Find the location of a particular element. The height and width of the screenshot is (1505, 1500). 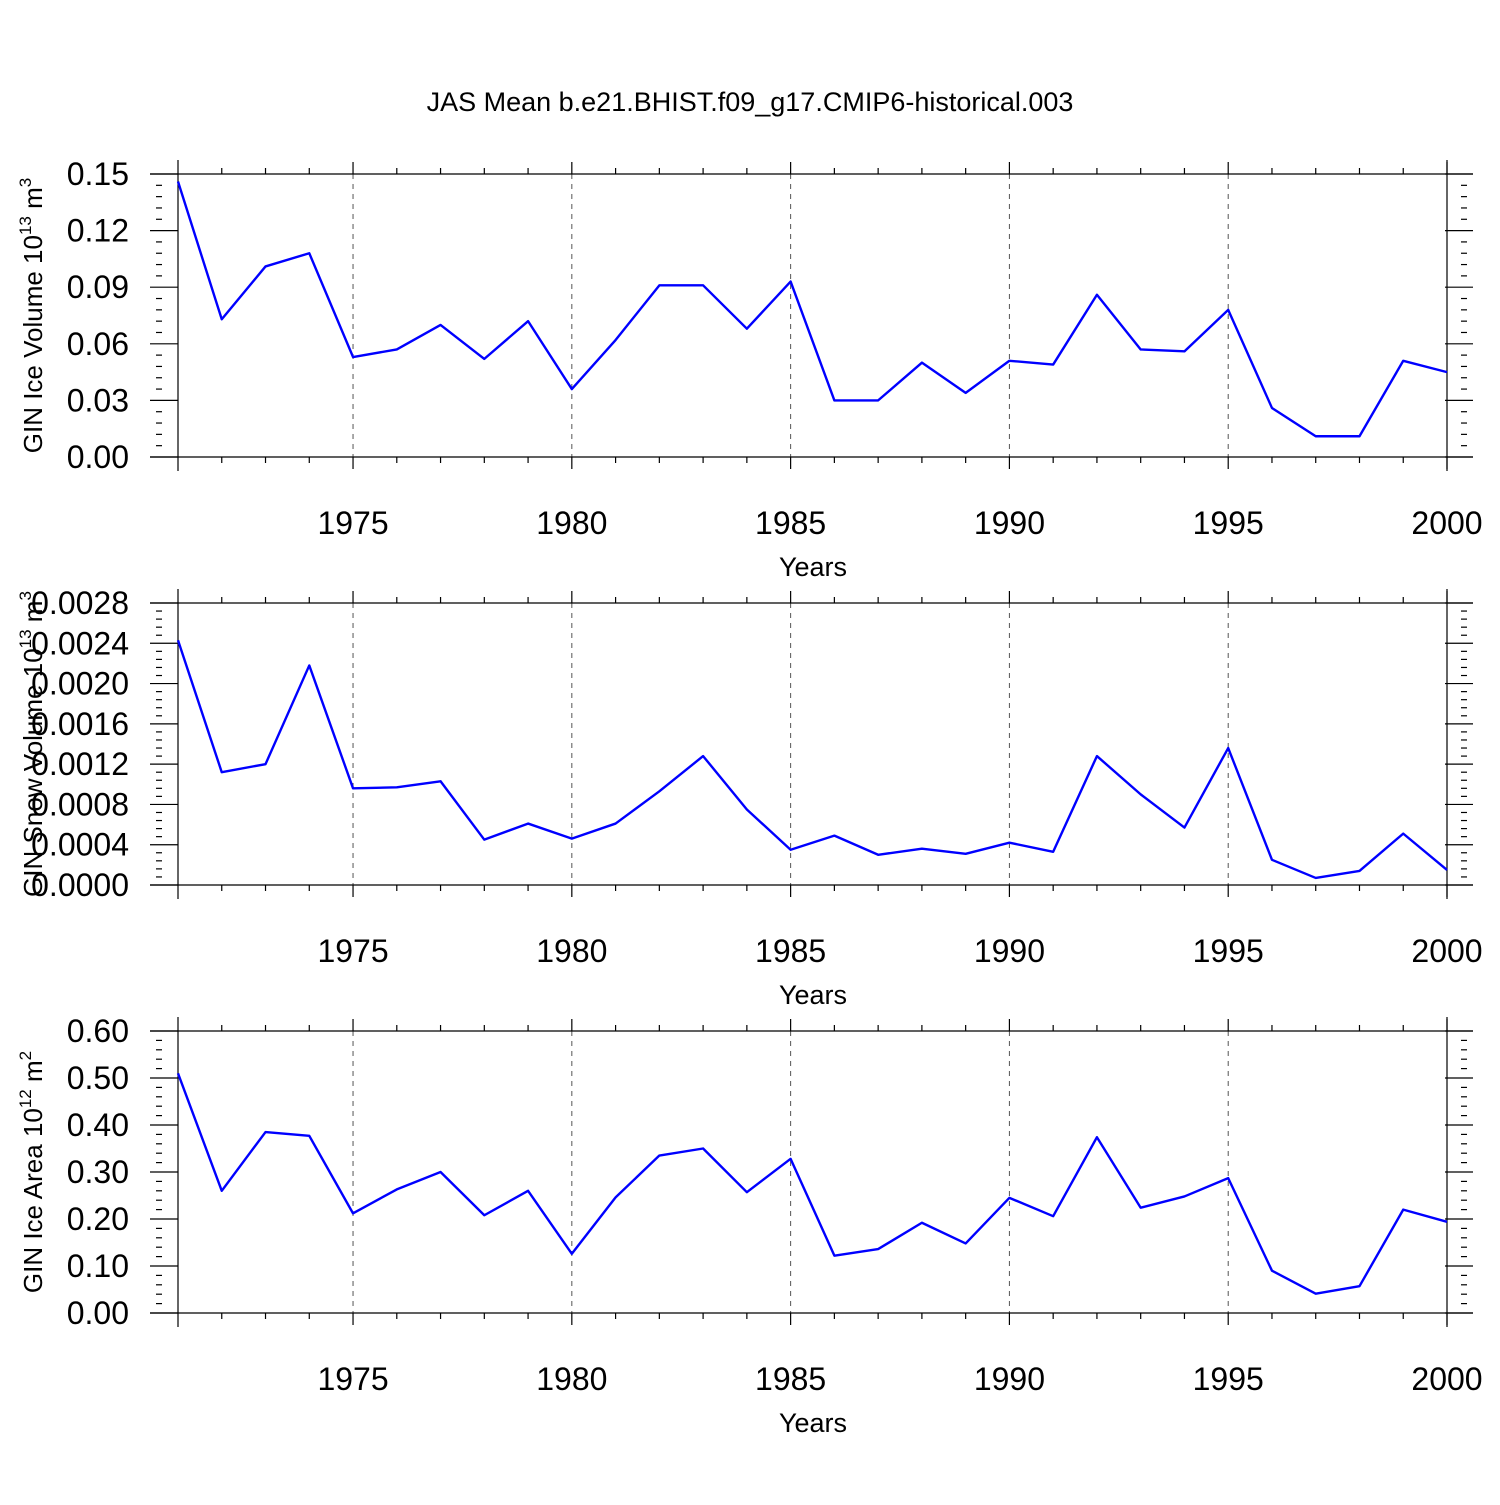

y-tick-label: 0.0028 is located at coordinates (80, 603).